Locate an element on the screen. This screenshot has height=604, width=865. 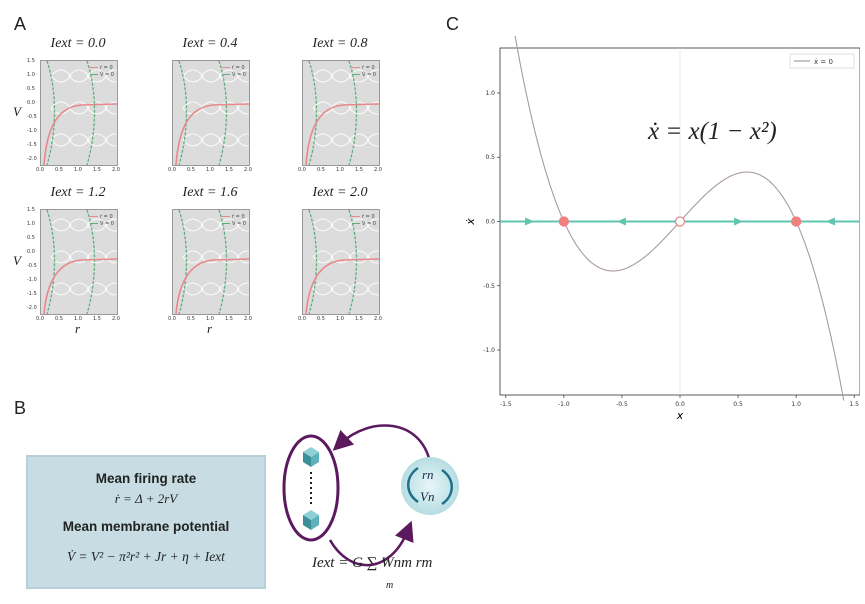
population-ellipse is located at coordinates (311, 488).